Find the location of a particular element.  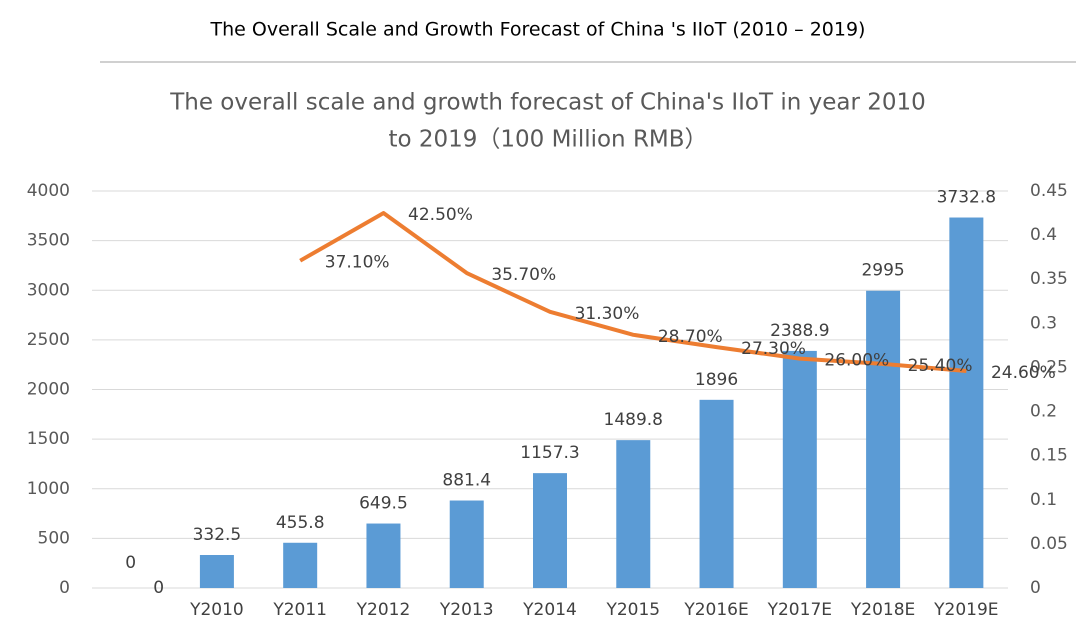

x-tick-label: Y2018E is located at coordinates (882, 610).